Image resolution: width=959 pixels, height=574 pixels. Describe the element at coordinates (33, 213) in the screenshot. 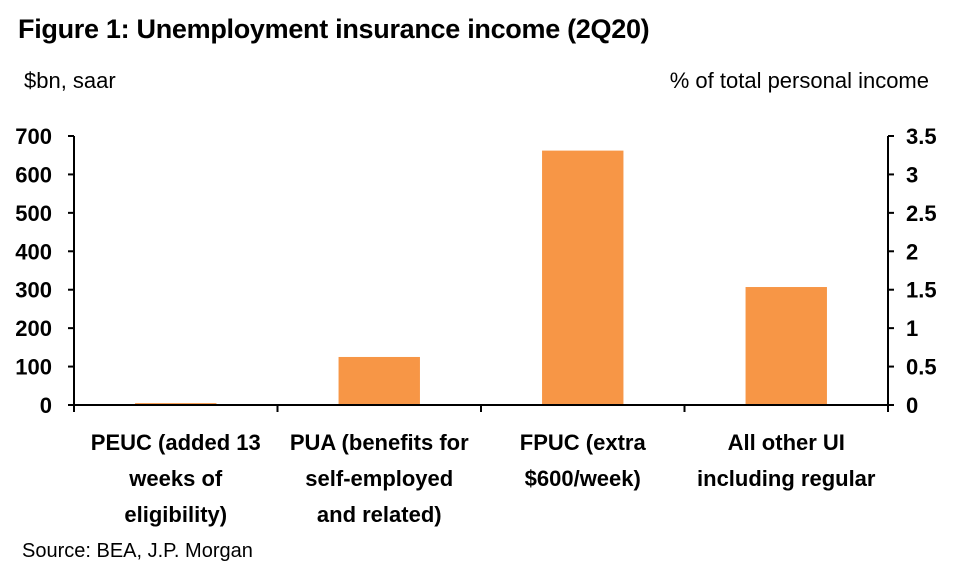

I see `left-tick-label: 500` at that location.